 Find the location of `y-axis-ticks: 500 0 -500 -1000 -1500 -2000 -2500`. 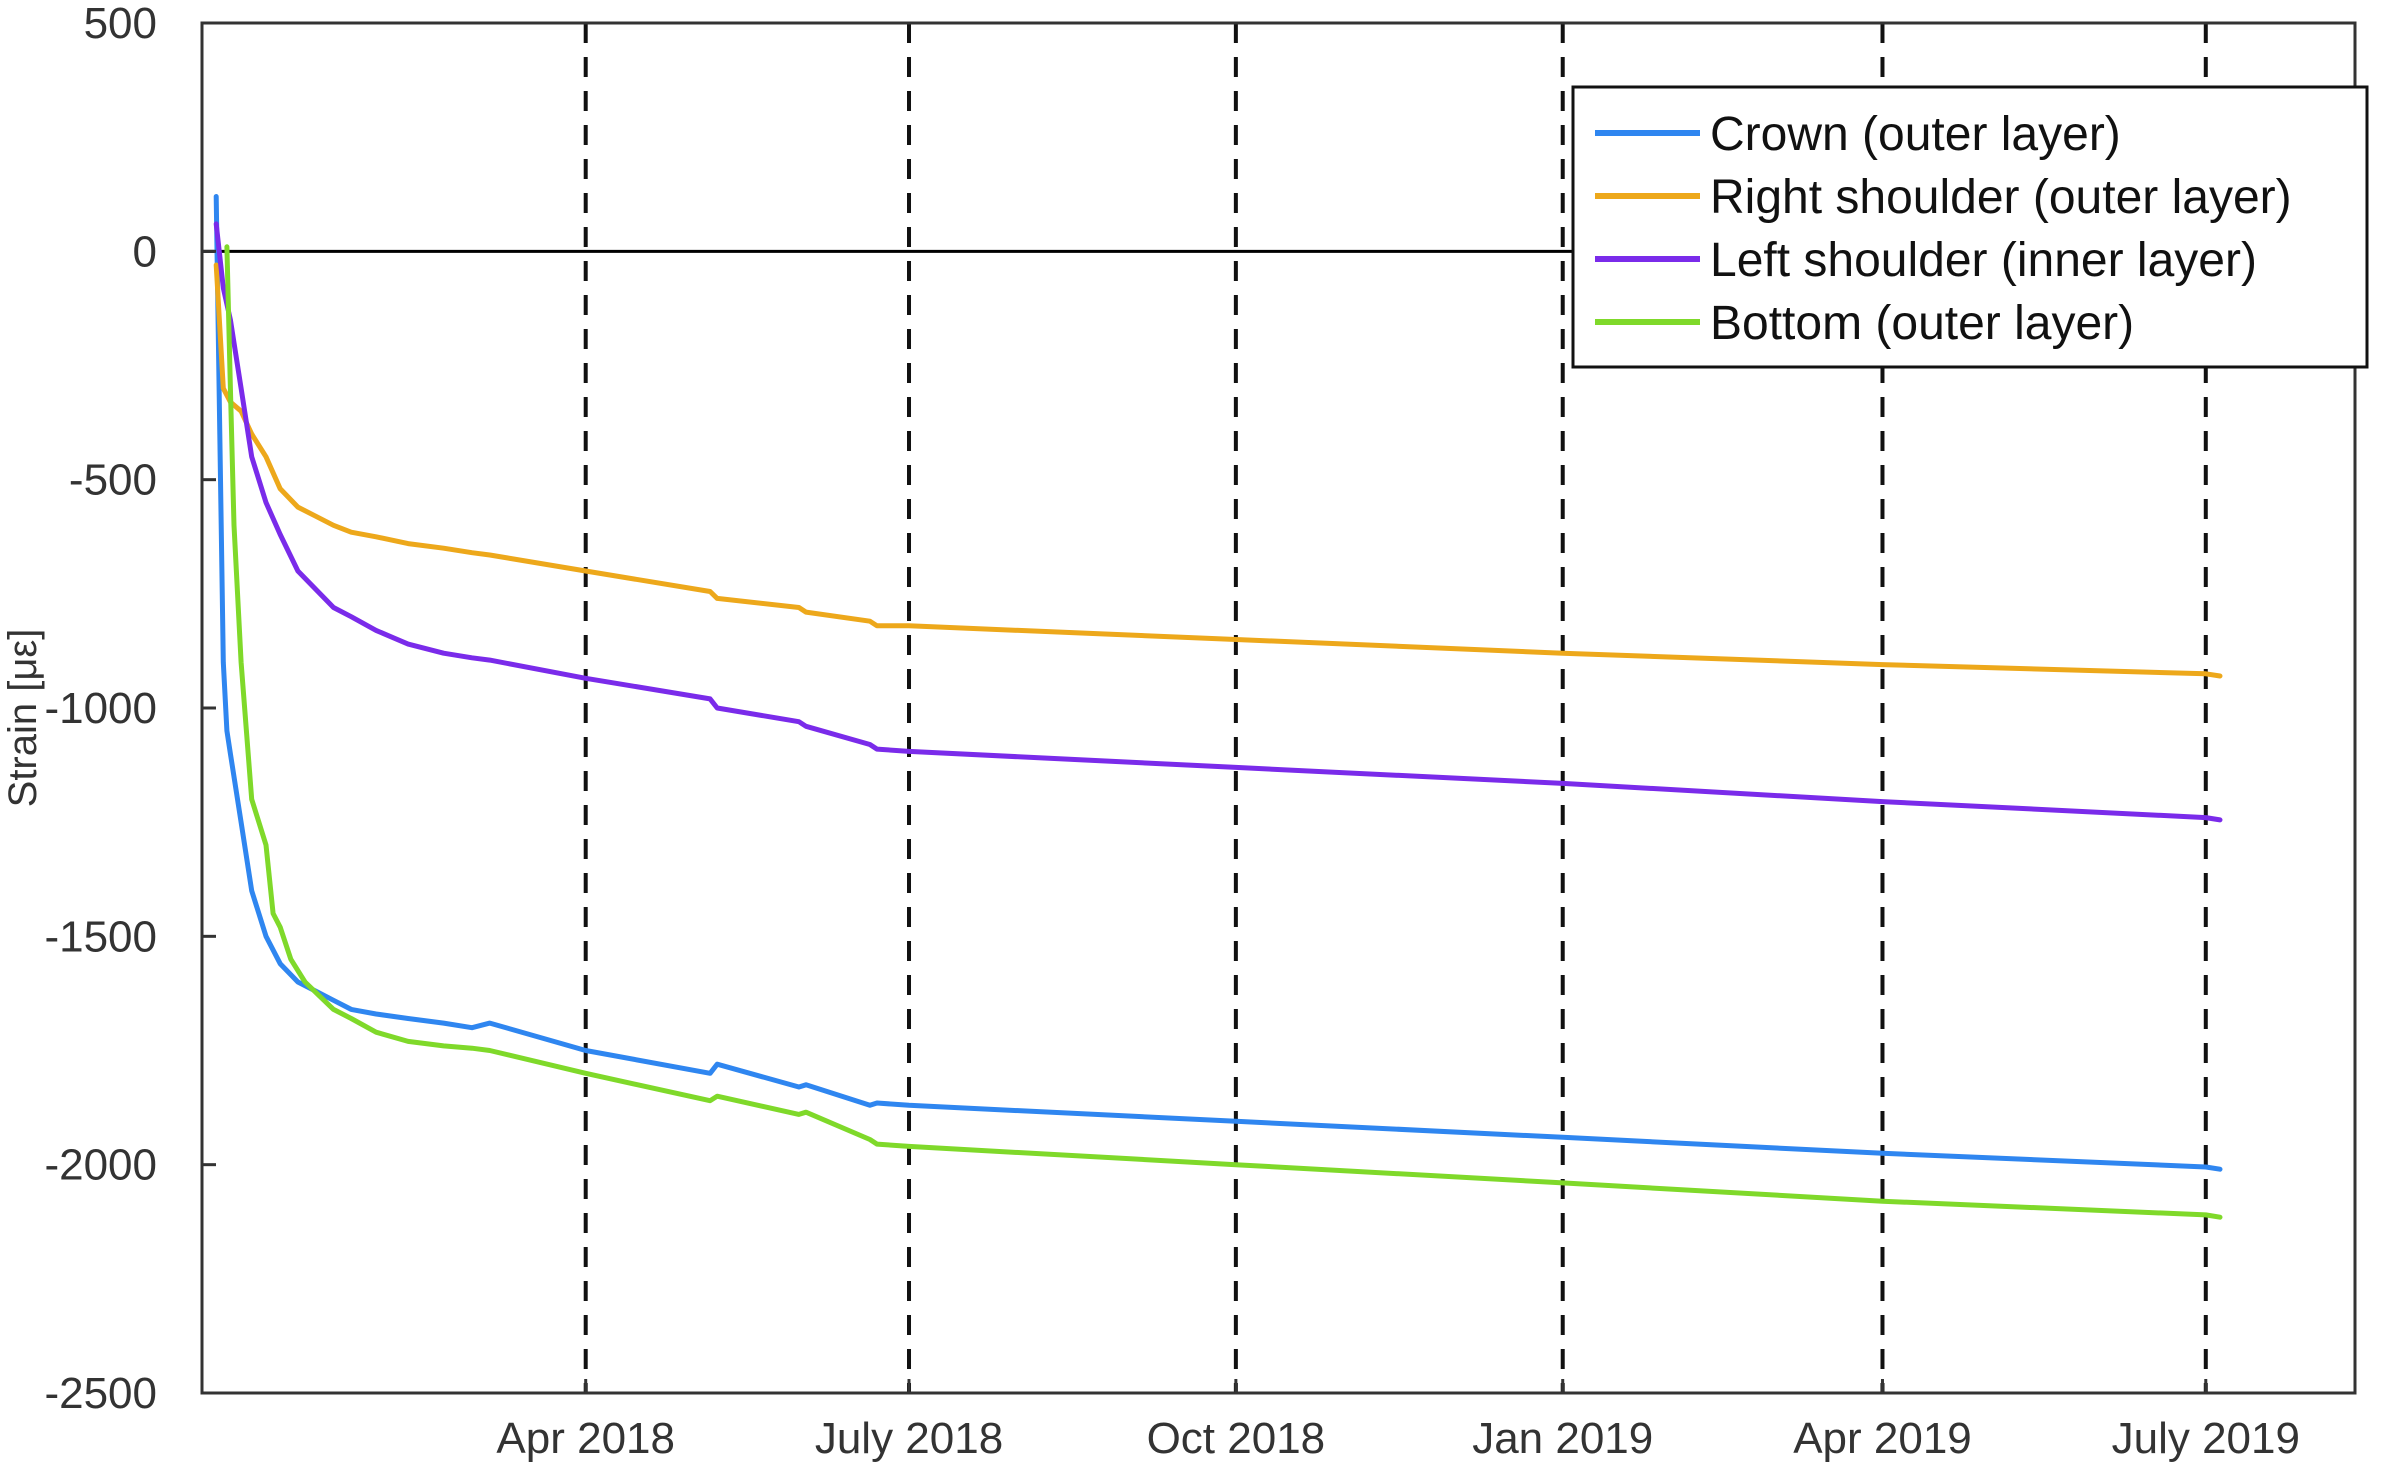

y-axis-ticks: 500 0 -500 -1000 -1500 -2000 -2500 is located at coordinates (130, 709).